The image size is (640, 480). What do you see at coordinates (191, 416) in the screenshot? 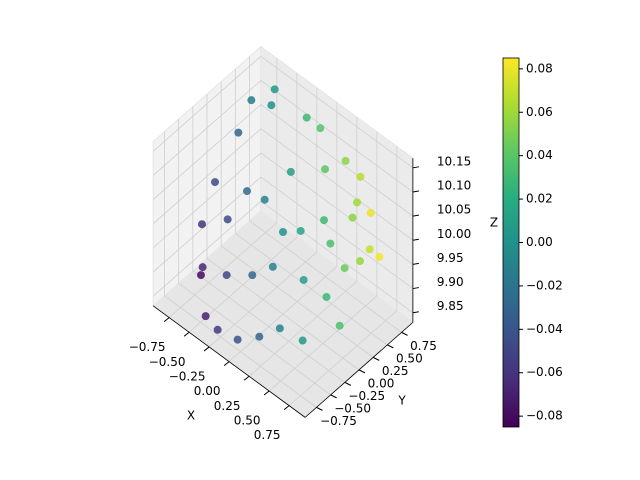
I see `x-axis-label: X` at bounding box center [191, 416].